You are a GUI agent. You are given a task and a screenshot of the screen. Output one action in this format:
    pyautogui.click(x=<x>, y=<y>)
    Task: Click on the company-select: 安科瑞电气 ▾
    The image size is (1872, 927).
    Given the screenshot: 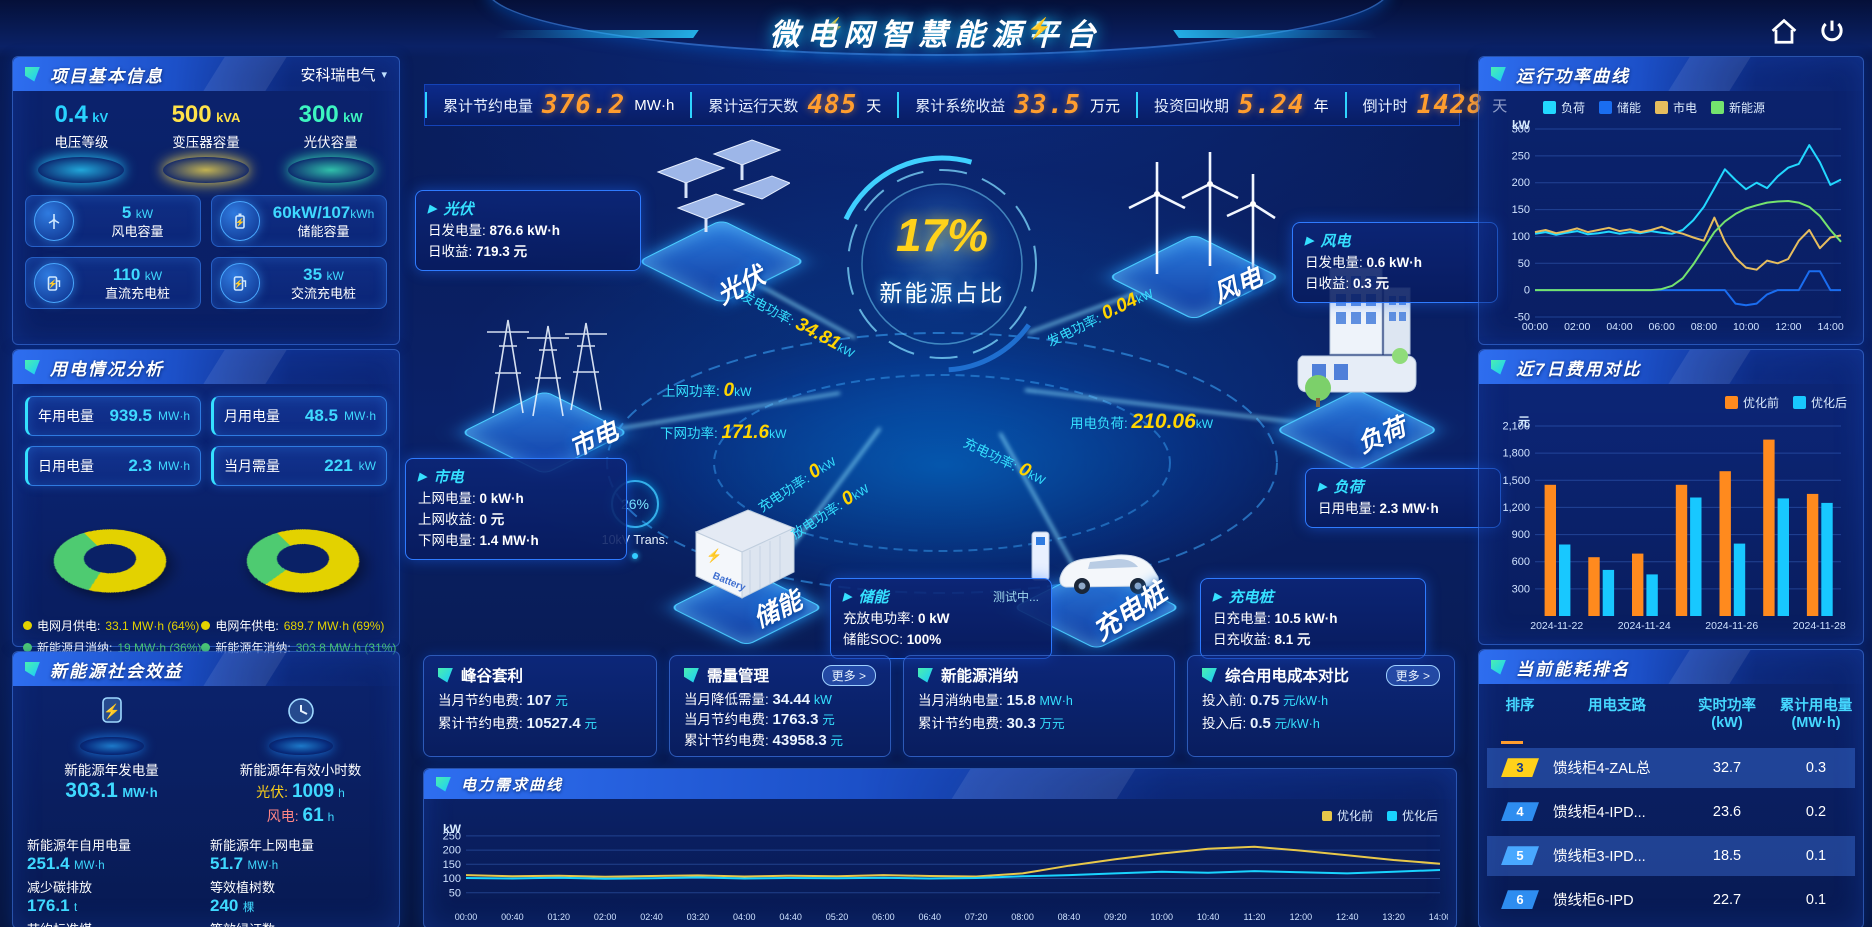 What is the action you would take?
    pyautogui.click(x=343, y=75)
    